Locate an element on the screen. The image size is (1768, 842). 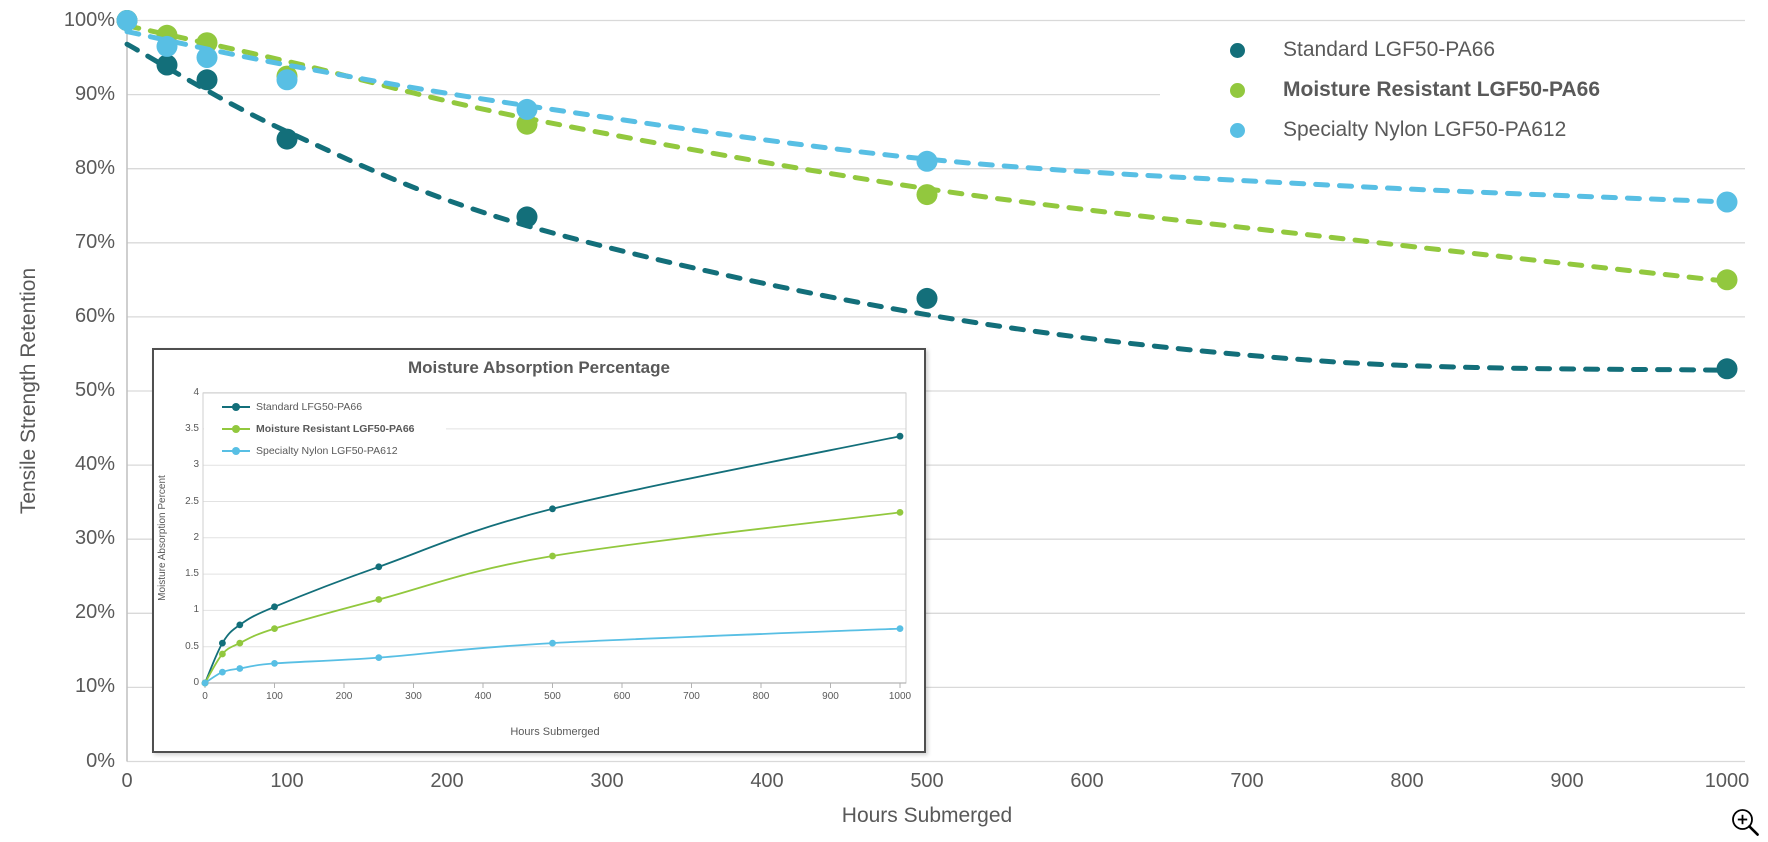
x-tick-label: 300 is located at coordinates (607, 781).